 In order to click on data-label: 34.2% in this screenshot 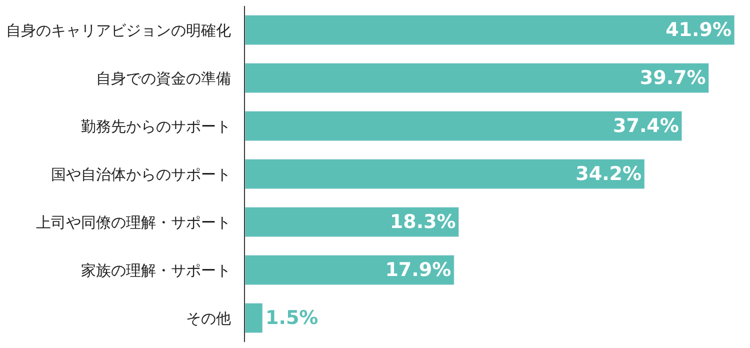, I will do `click(609, 174)`.